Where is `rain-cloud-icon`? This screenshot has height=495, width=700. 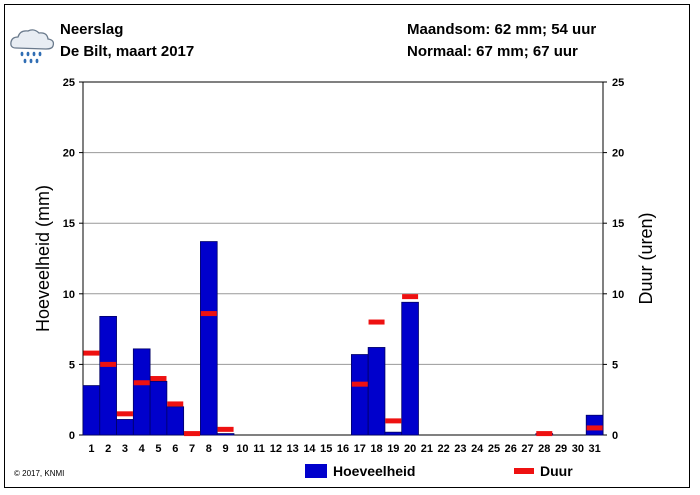
rain-cloud-icon is located at coordinates (32, 46).